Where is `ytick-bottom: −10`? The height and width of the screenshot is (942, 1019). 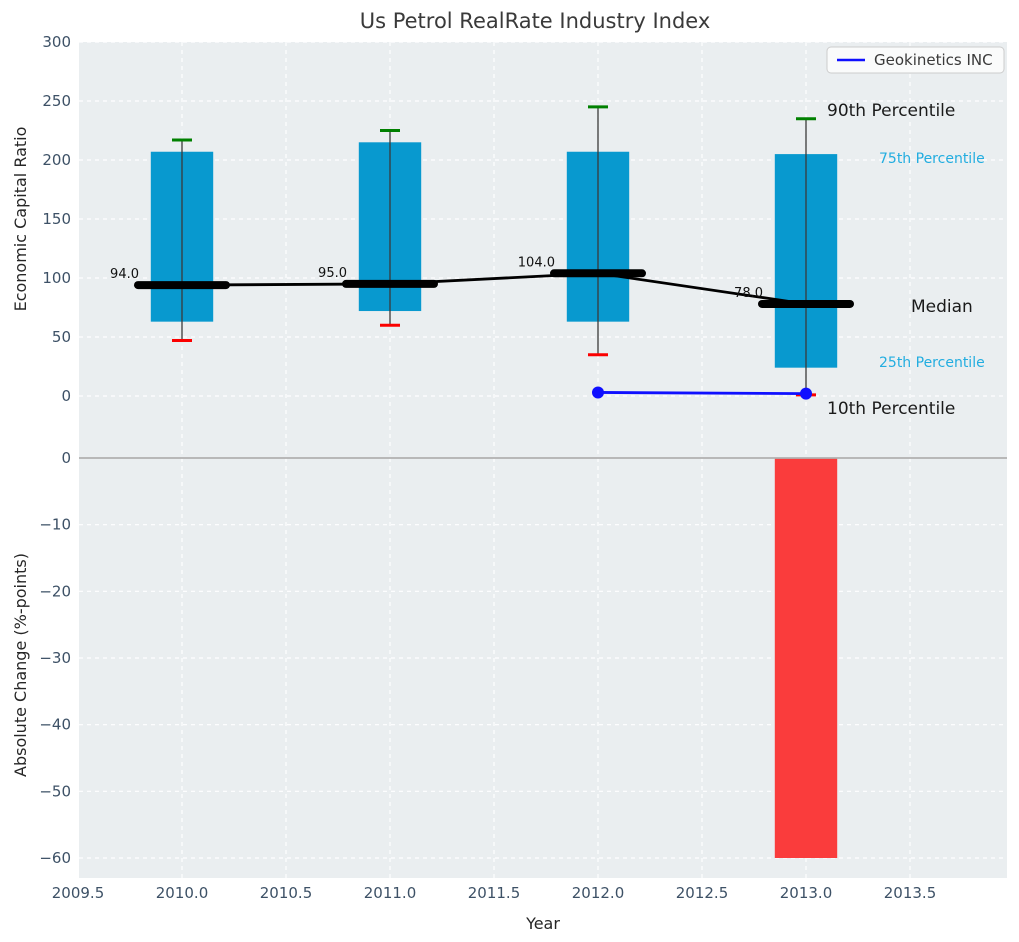
ytick-bottom: −10 is located at coordinates (55, 525).